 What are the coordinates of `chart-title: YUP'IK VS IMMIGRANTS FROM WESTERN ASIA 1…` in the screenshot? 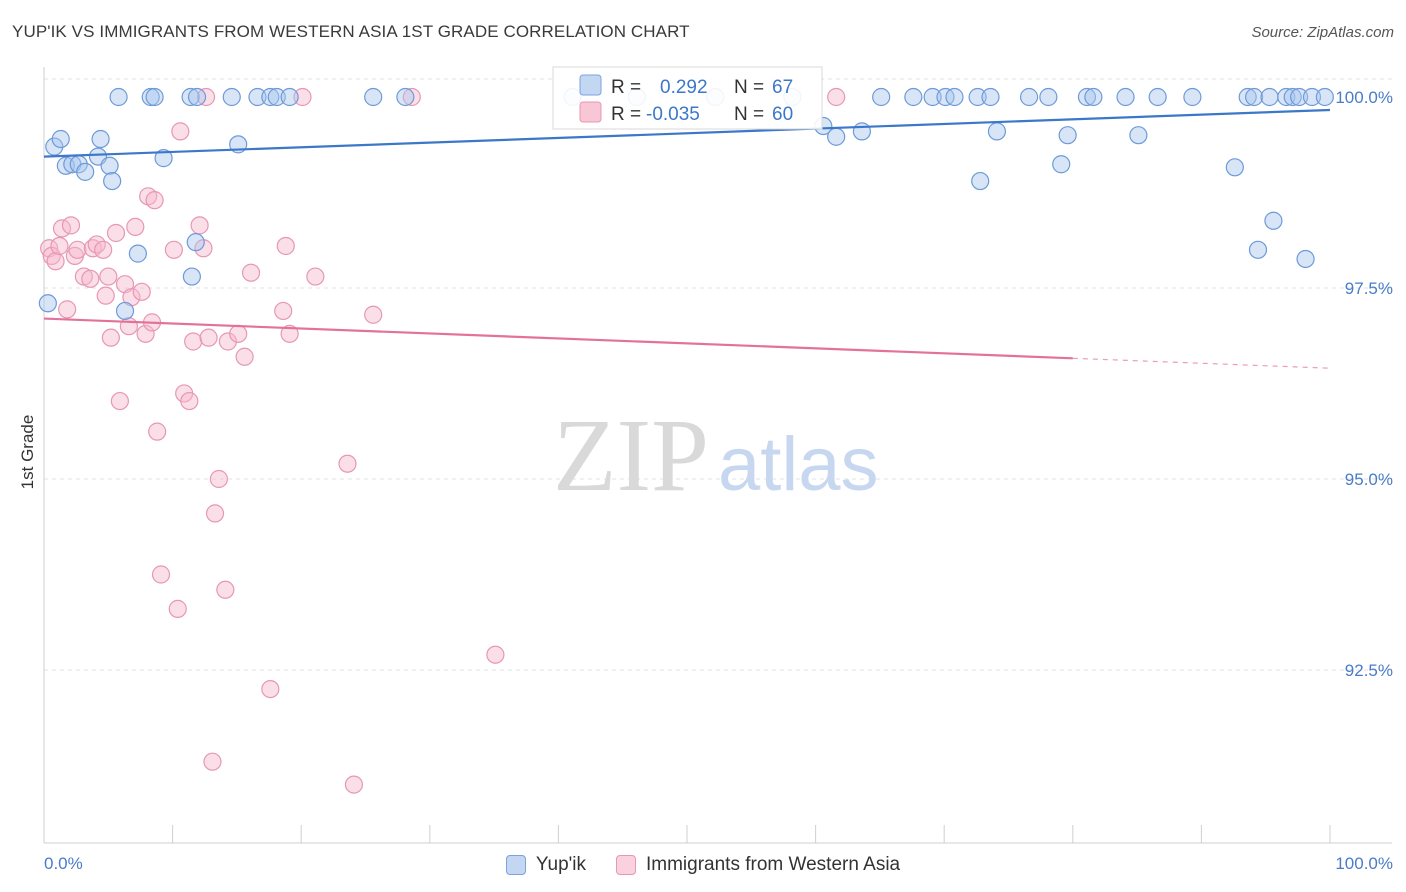 It's located at (351, 31).